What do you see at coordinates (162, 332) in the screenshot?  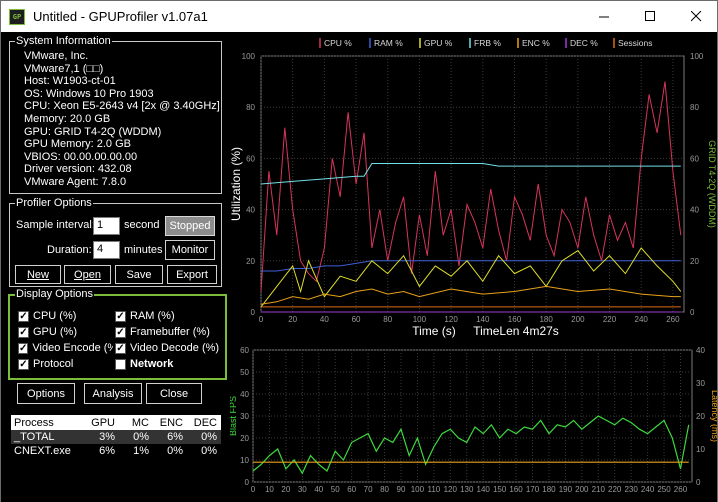 I see `framebuffer-checkbox: ✓ Framebuffer (%)` at bounding box center [162, 332].